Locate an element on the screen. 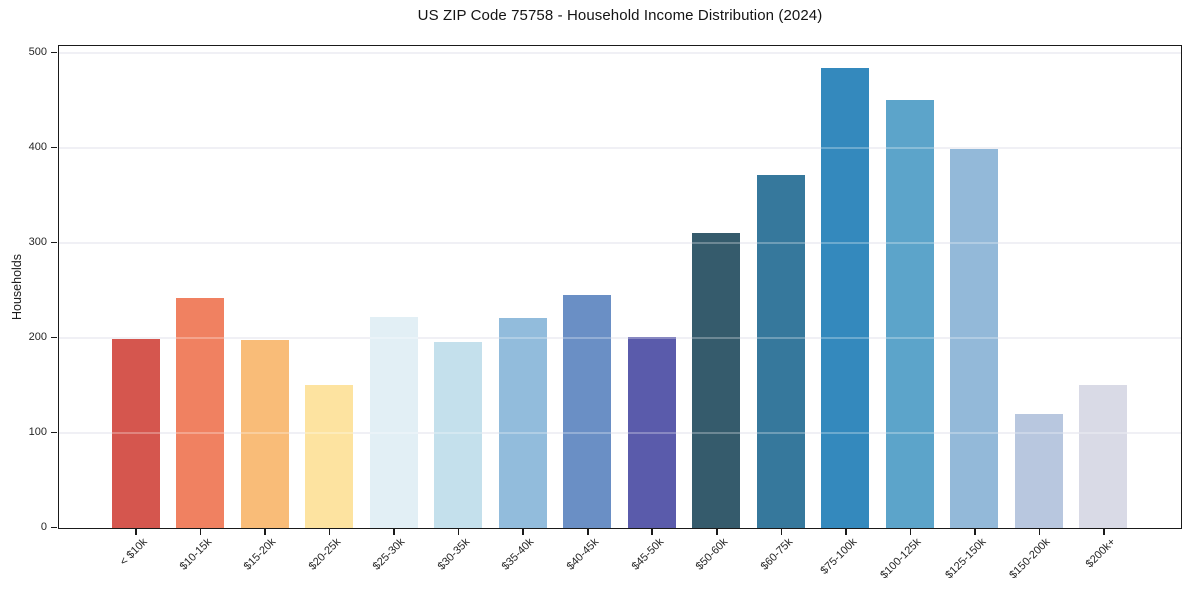 The image size is (1189, 590). x-tick-$100-125k is located at coordinates (910, 532).